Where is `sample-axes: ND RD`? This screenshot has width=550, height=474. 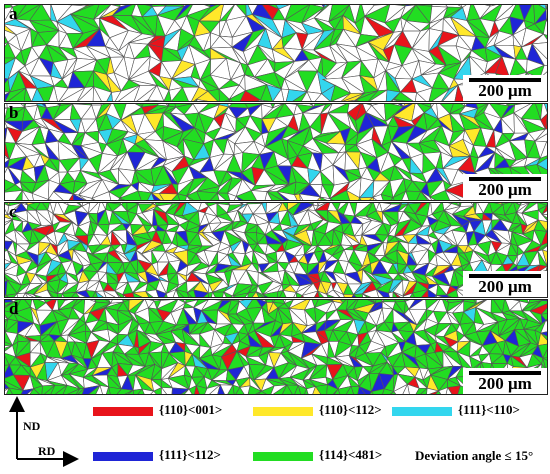
sample-axes: ND RD is located at coordinates (40, 432).